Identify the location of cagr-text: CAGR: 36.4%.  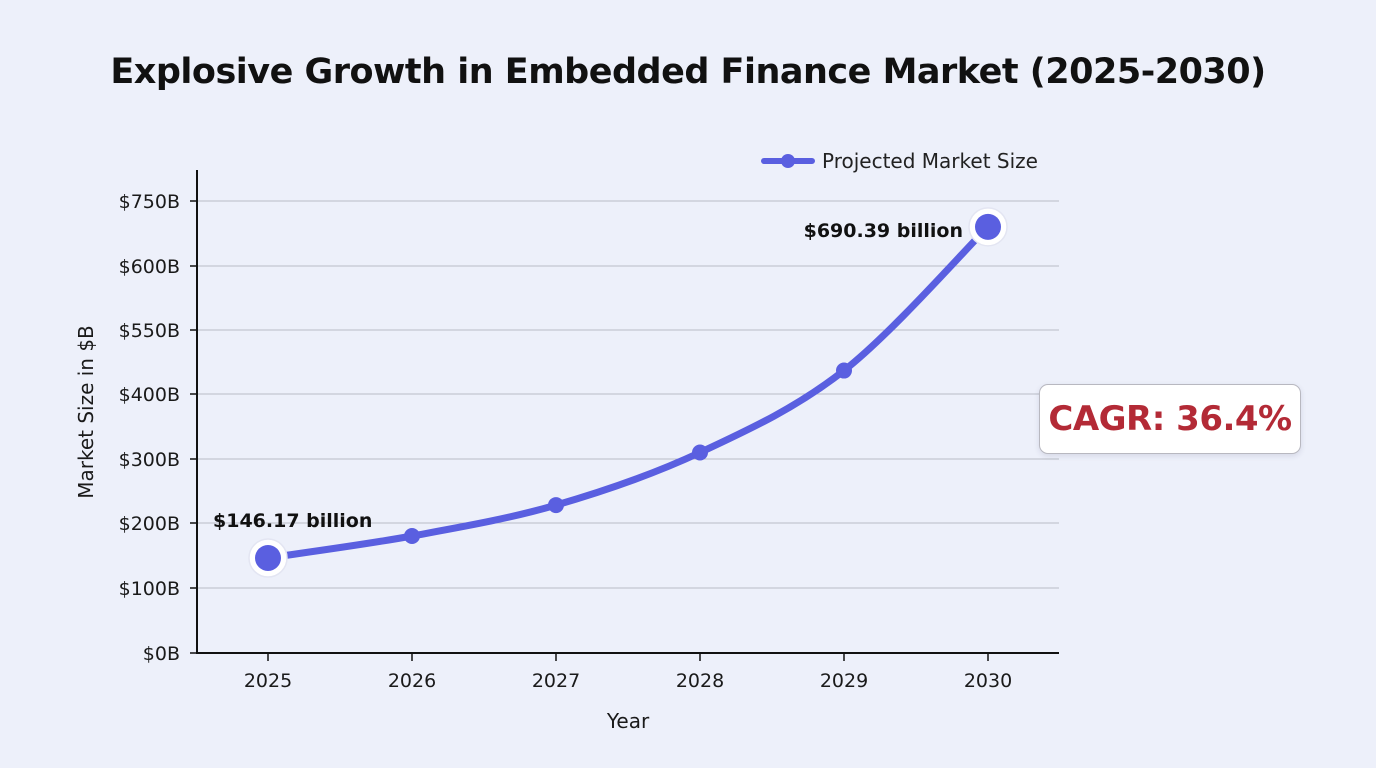
(1170, 419).